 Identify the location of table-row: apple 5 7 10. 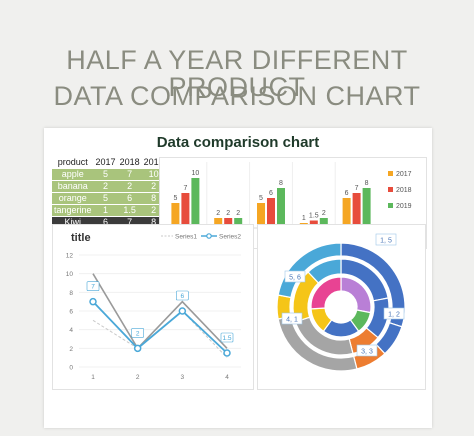
(109, 174).